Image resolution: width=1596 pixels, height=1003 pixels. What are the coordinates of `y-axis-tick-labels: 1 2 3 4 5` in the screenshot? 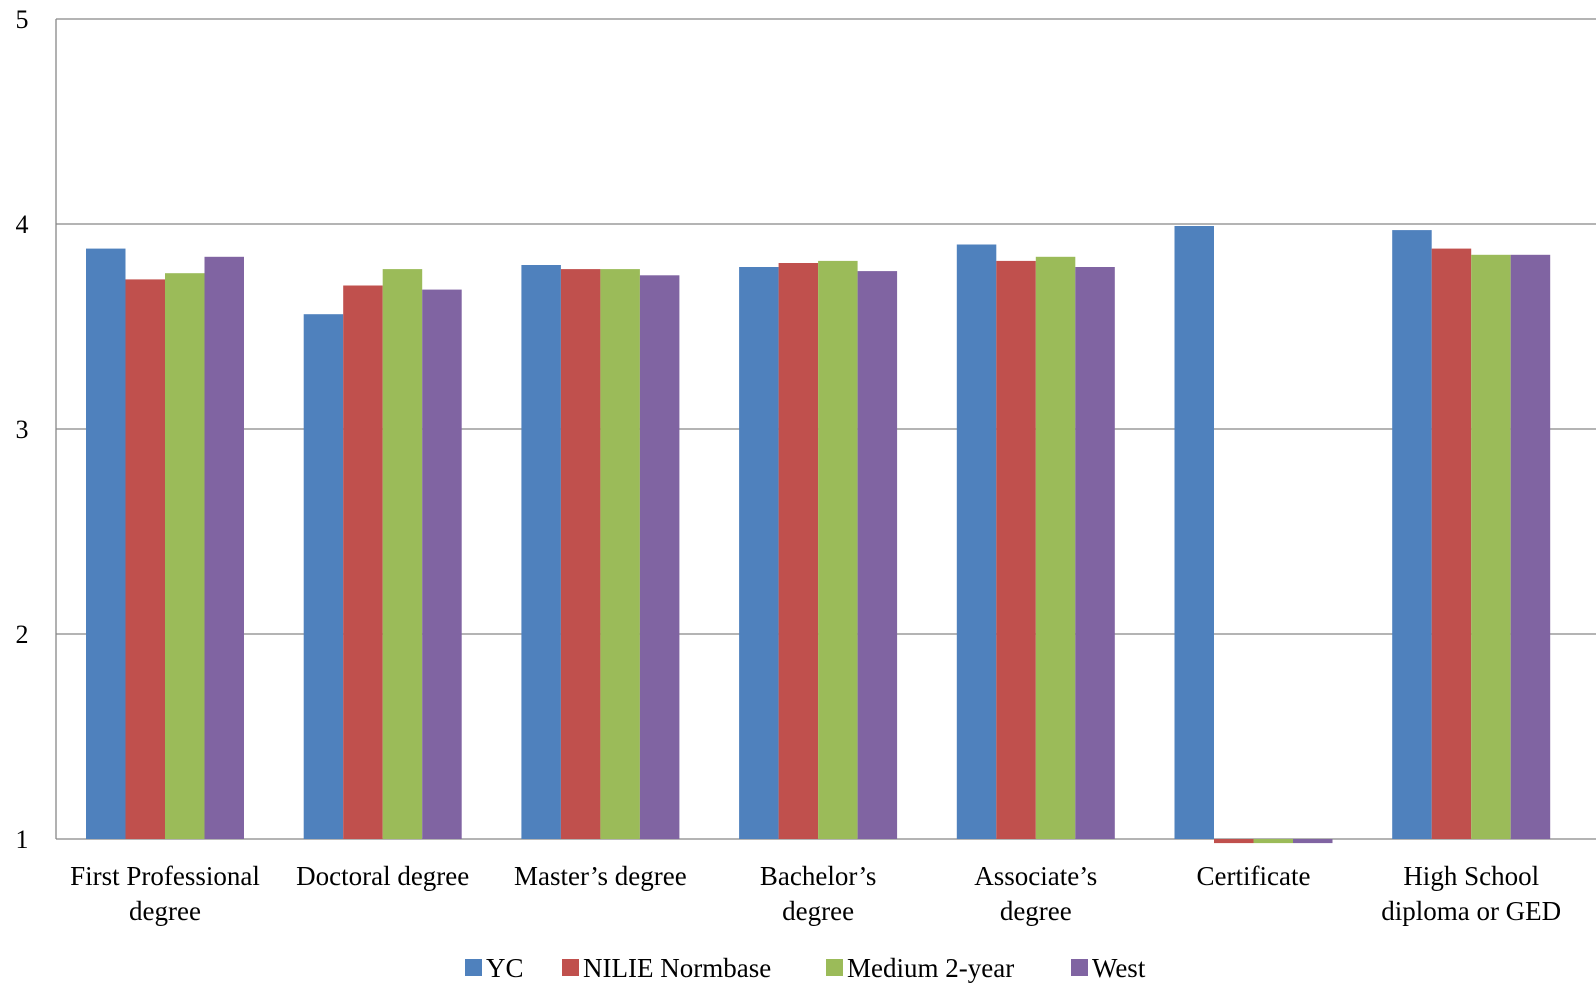 It's located at (22, 429).